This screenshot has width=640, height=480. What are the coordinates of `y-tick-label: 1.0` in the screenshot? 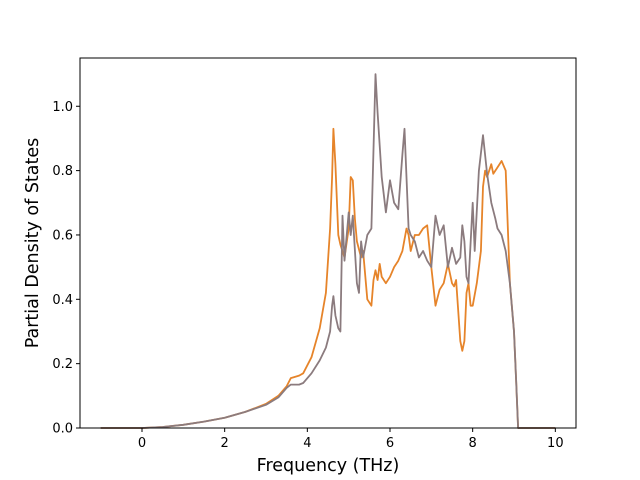 It's located at (62, 107).